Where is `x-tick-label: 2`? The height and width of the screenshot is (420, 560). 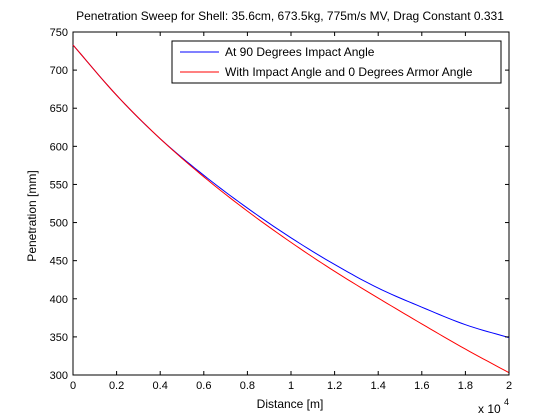
x-tick-label: 2 is located at coordinates (509, 386).